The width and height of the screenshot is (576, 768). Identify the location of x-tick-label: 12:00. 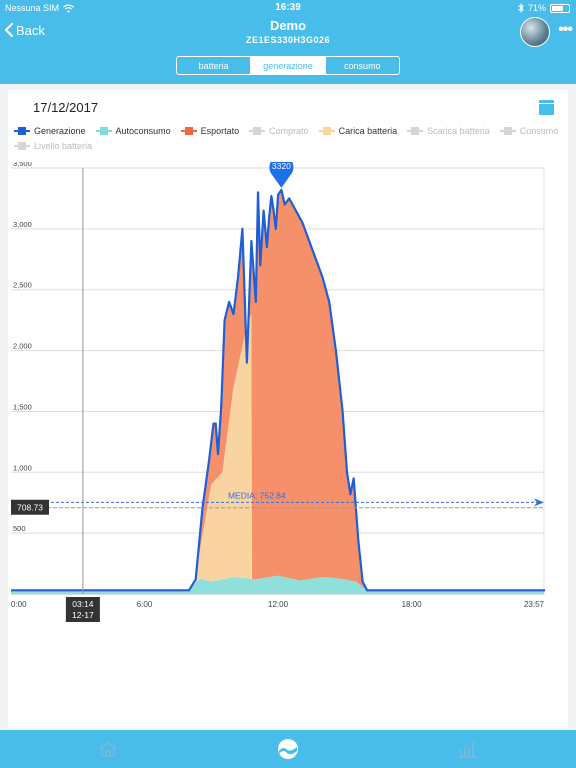
(278, 604).